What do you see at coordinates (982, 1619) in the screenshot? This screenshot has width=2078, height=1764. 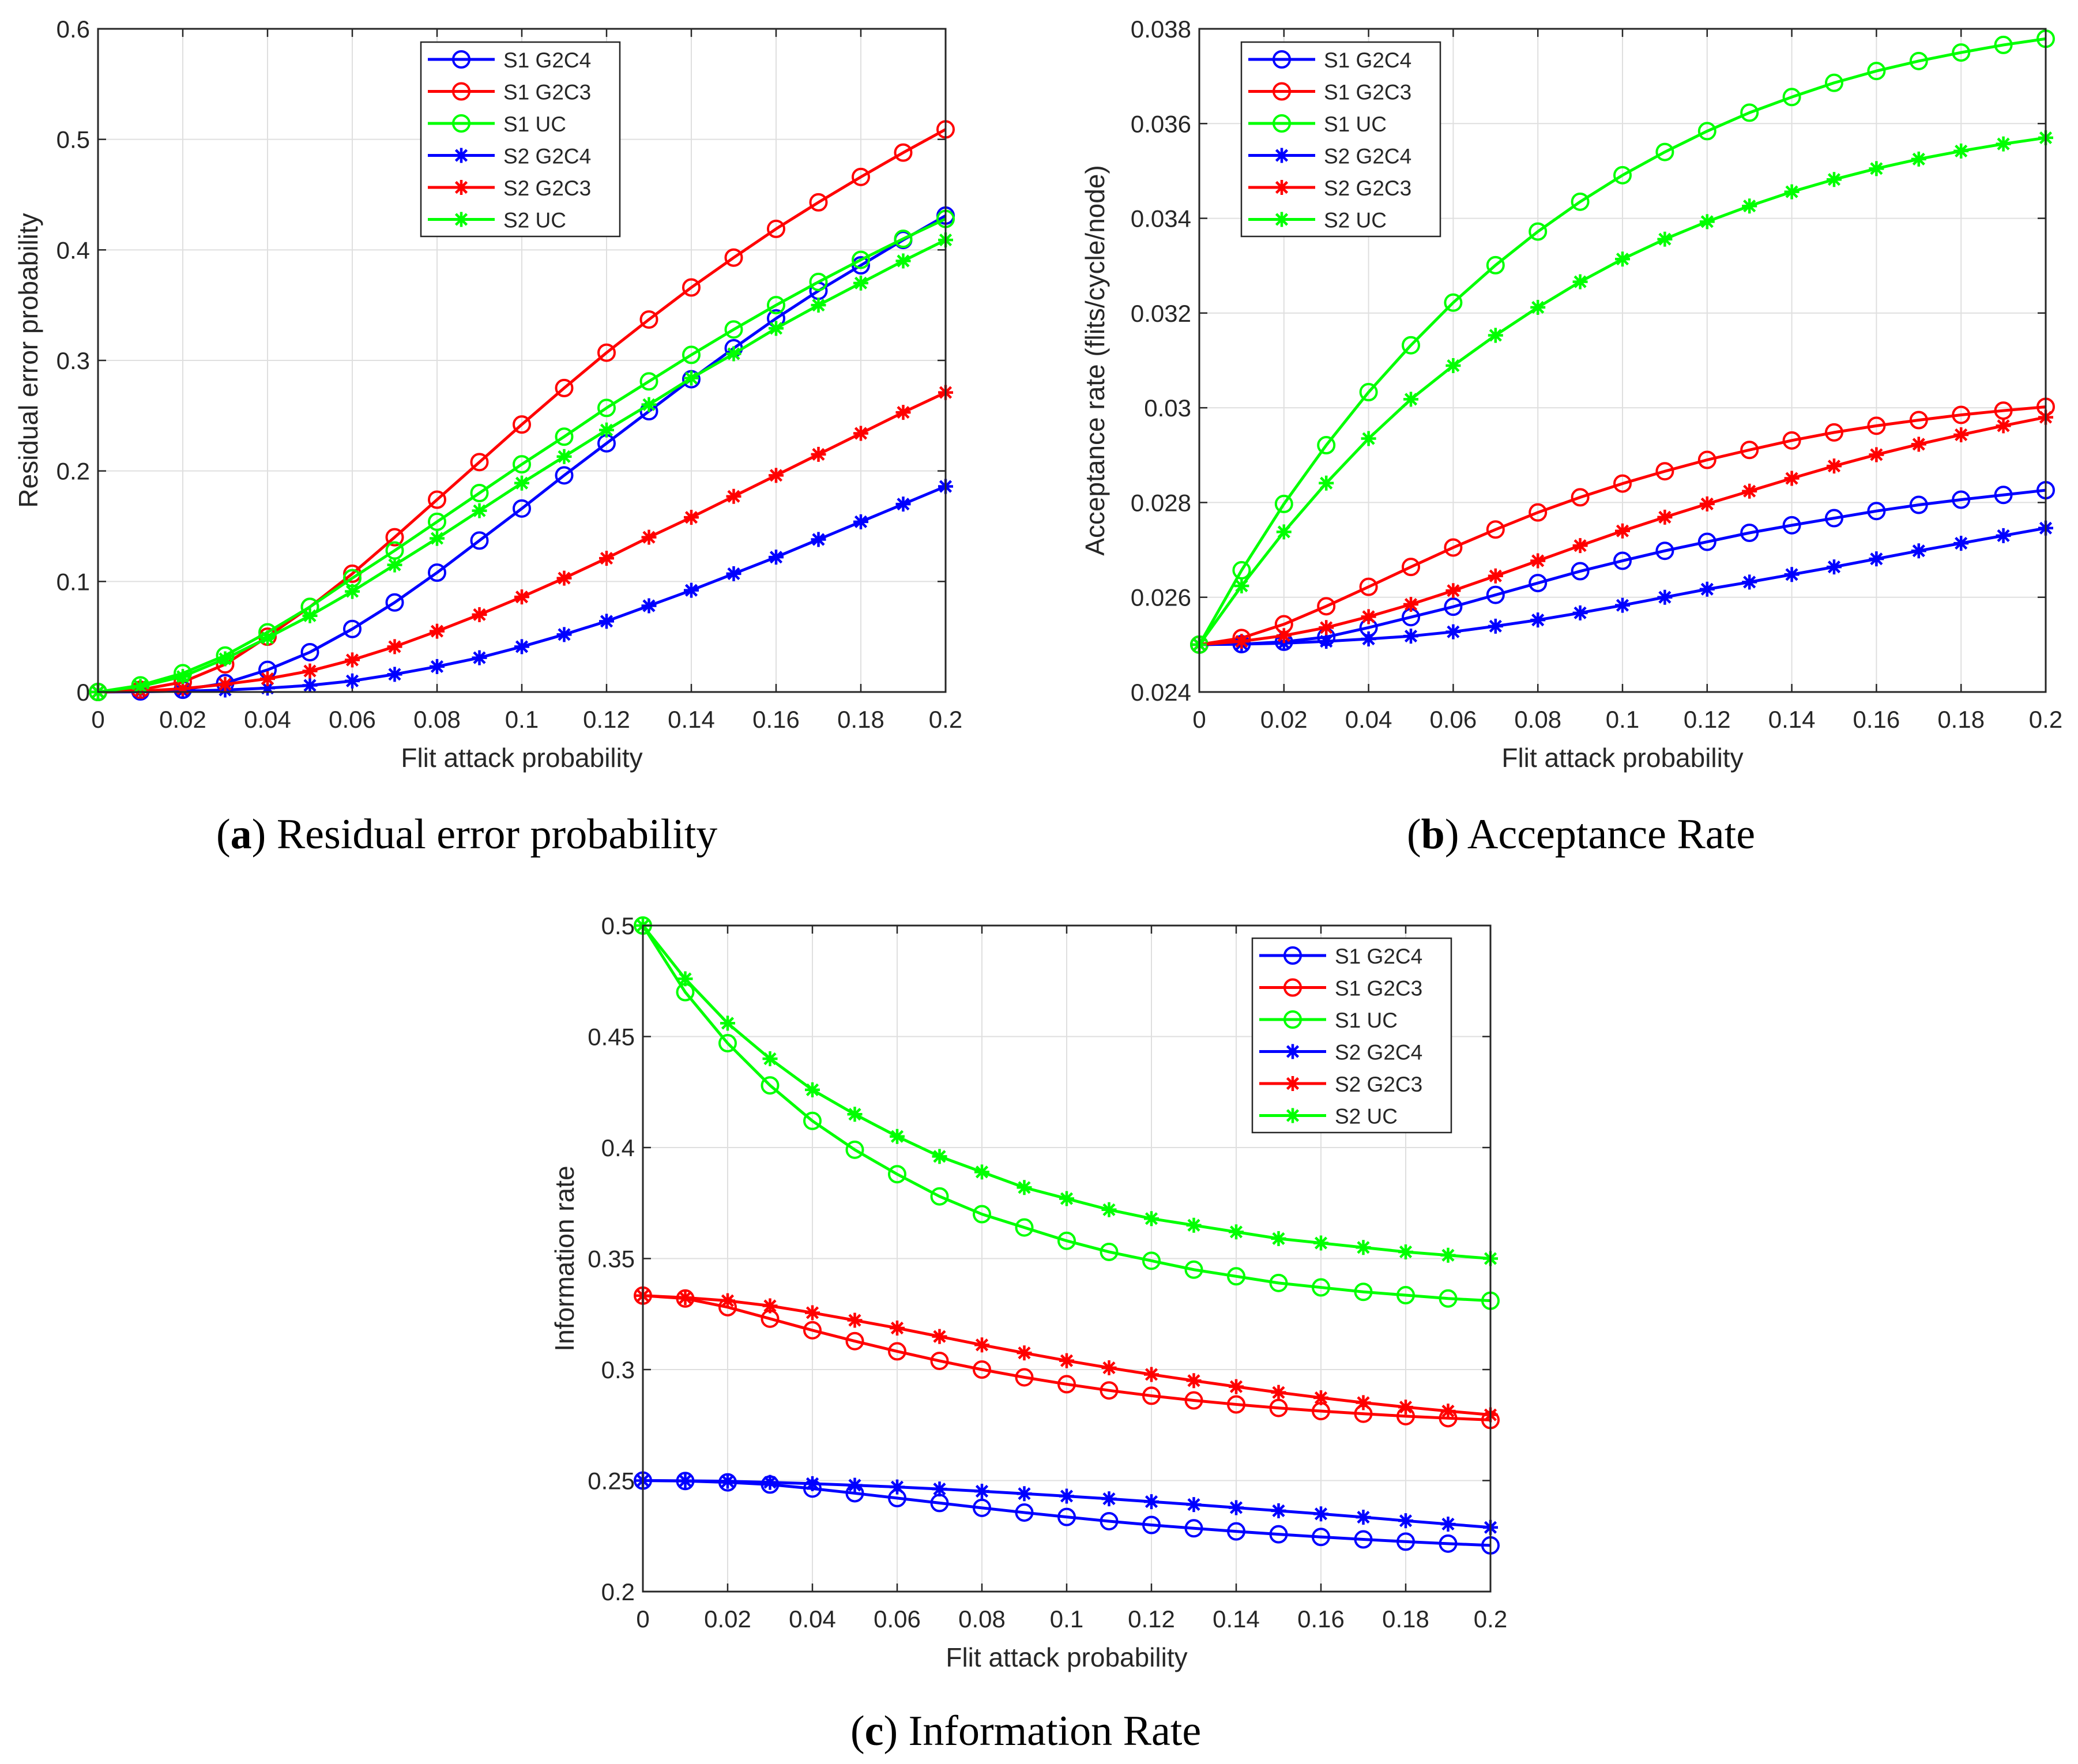 I see `x-tick-label: 0.08` at bounding box center [982, 1619].